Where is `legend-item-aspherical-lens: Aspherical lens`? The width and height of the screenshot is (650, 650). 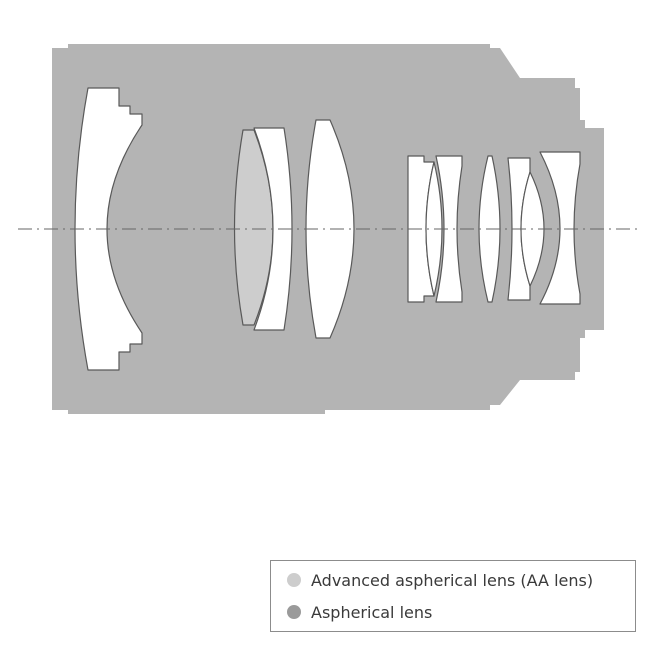
legend-item-aspherical-lens: Aspherical lens is located at coordinates (359, 612).